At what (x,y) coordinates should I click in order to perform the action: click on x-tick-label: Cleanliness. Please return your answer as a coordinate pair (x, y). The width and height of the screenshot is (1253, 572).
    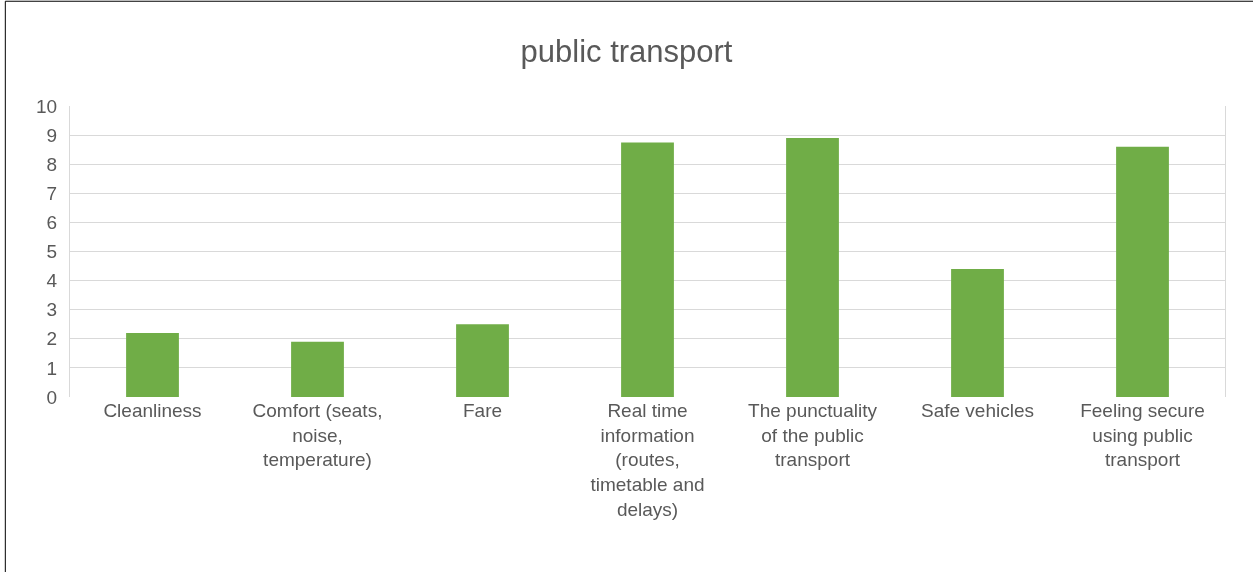
    Looking at the image, I should click on (152, 410).